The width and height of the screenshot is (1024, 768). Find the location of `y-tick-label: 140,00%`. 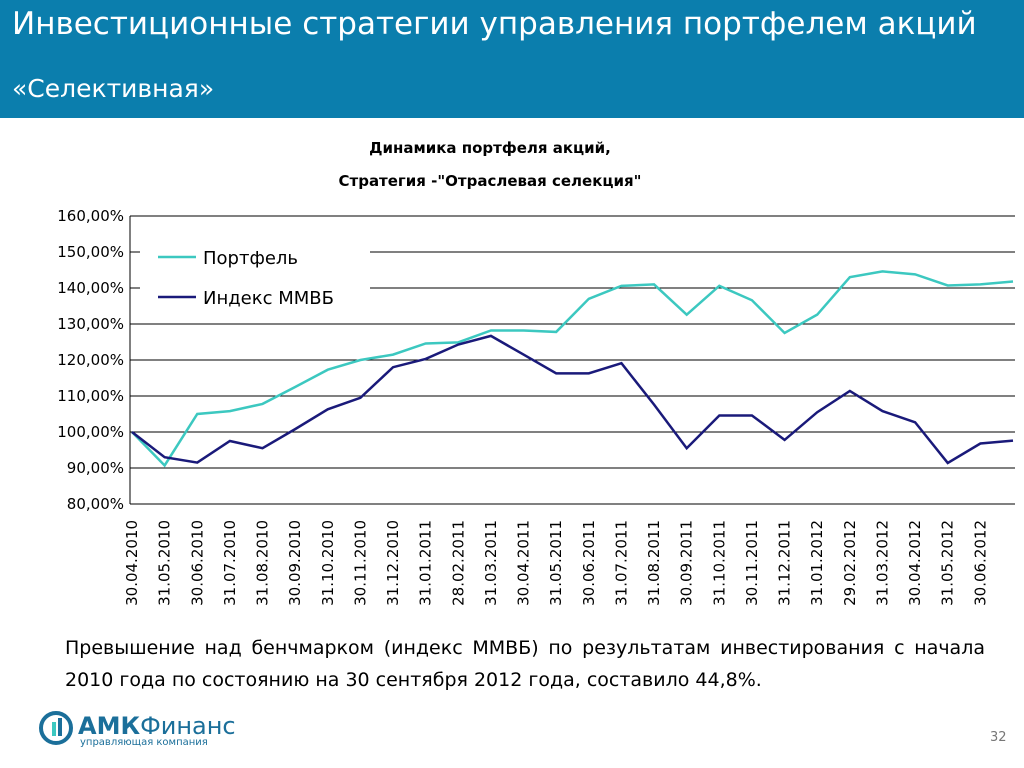

y-tick-label: 140,00% is located at coordinates (90, 288).